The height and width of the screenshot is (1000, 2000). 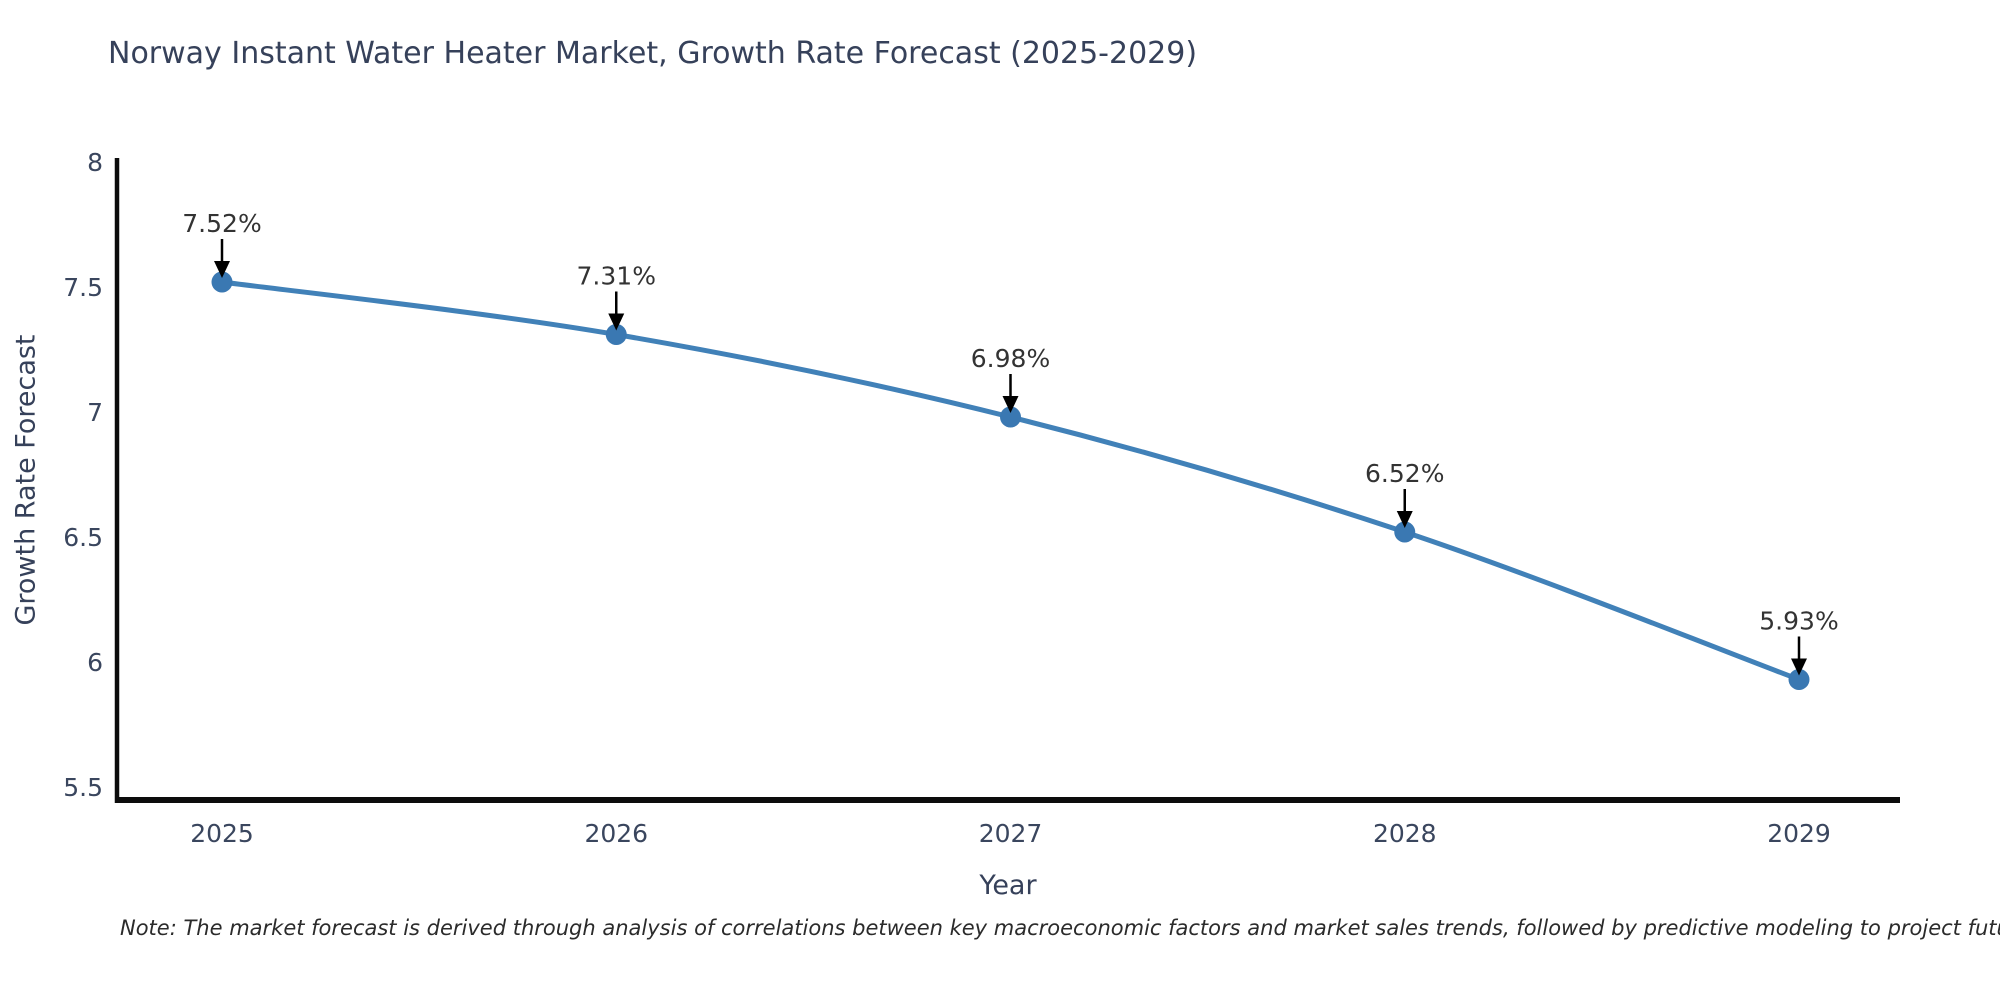 I want to click on x-tick-label: 2026, so click(x=616, y=833).